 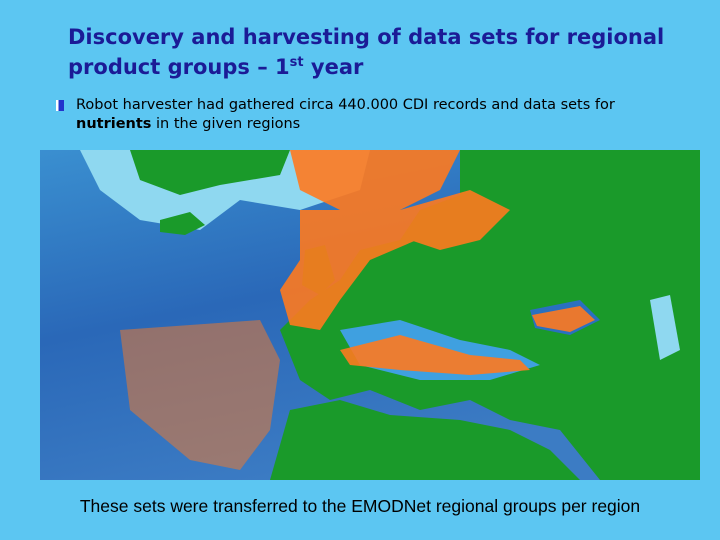 I want to click on points-med, so click(x=435, y=355).